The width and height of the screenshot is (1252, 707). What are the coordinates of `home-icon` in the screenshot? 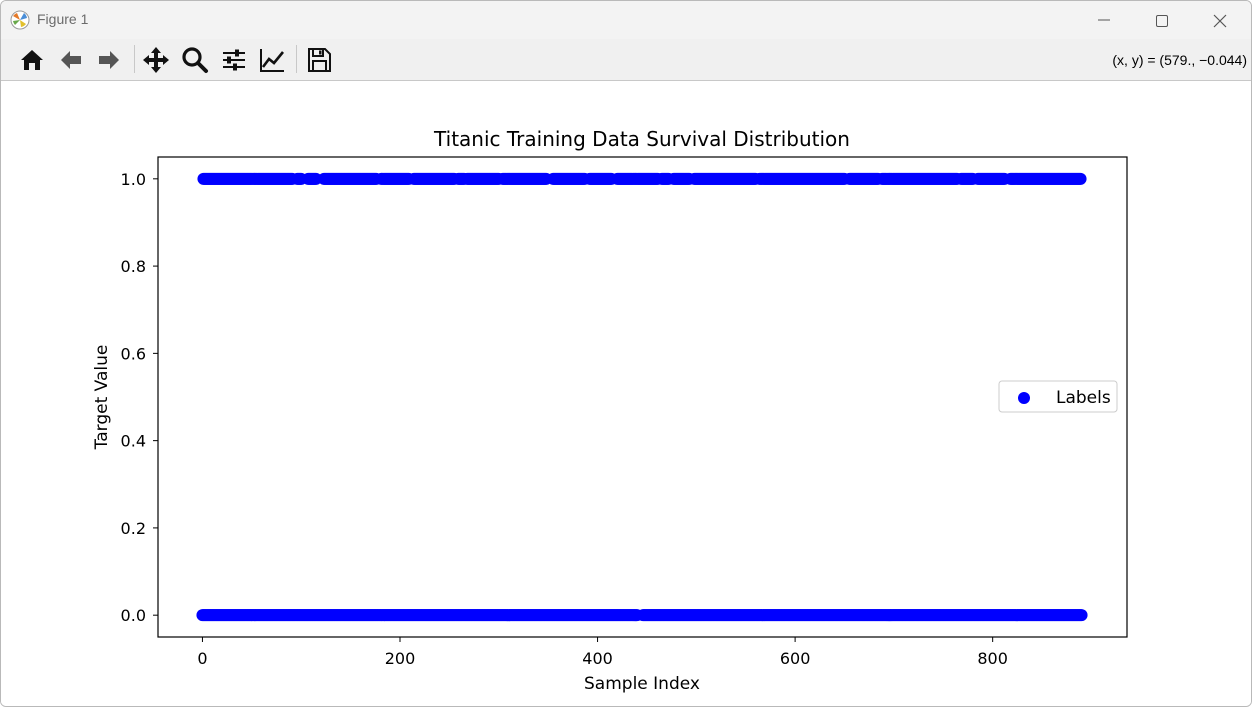 It's located at (32, 60).